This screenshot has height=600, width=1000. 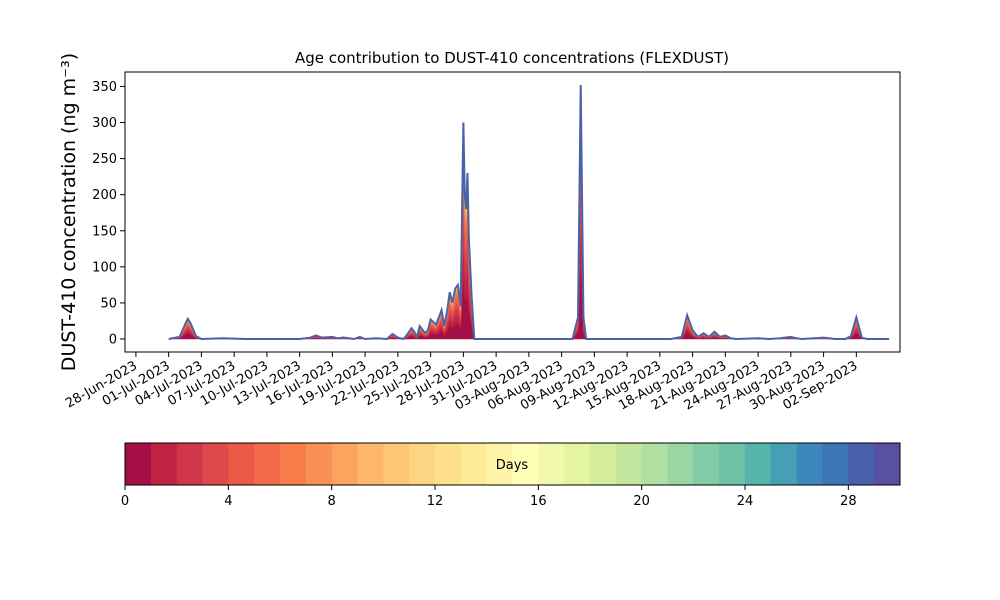 I want to click on y-axis-label: DUST-410 concentration (ng m⁻³), so click(x=69, y=212).